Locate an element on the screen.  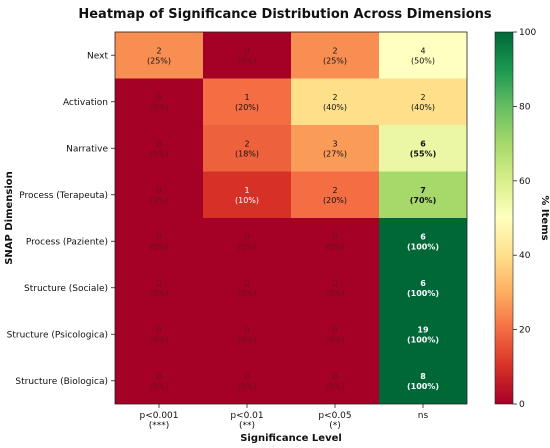
cell-count-label: 3 is located at coordinates (334, 143).